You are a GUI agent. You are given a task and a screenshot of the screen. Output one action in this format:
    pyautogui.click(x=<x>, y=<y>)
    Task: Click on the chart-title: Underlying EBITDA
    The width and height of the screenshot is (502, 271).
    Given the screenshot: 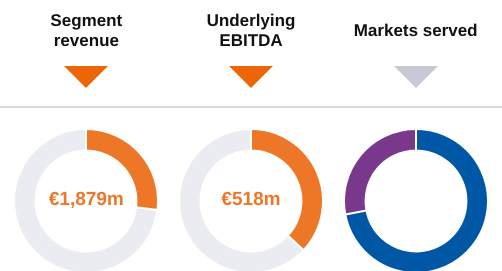 What is the action you would take?
    pyautogui.click(x=251, y=31)
    